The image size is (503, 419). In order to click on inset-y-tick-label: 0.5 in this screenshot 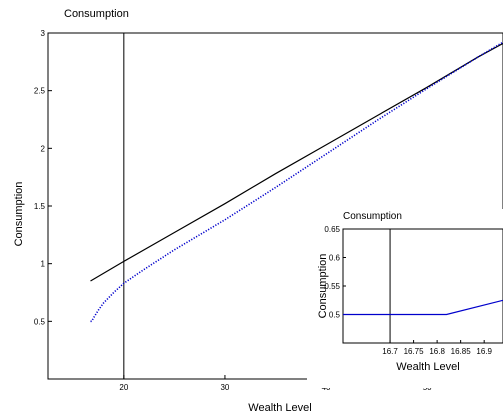, I will do `click(335, 315)`.